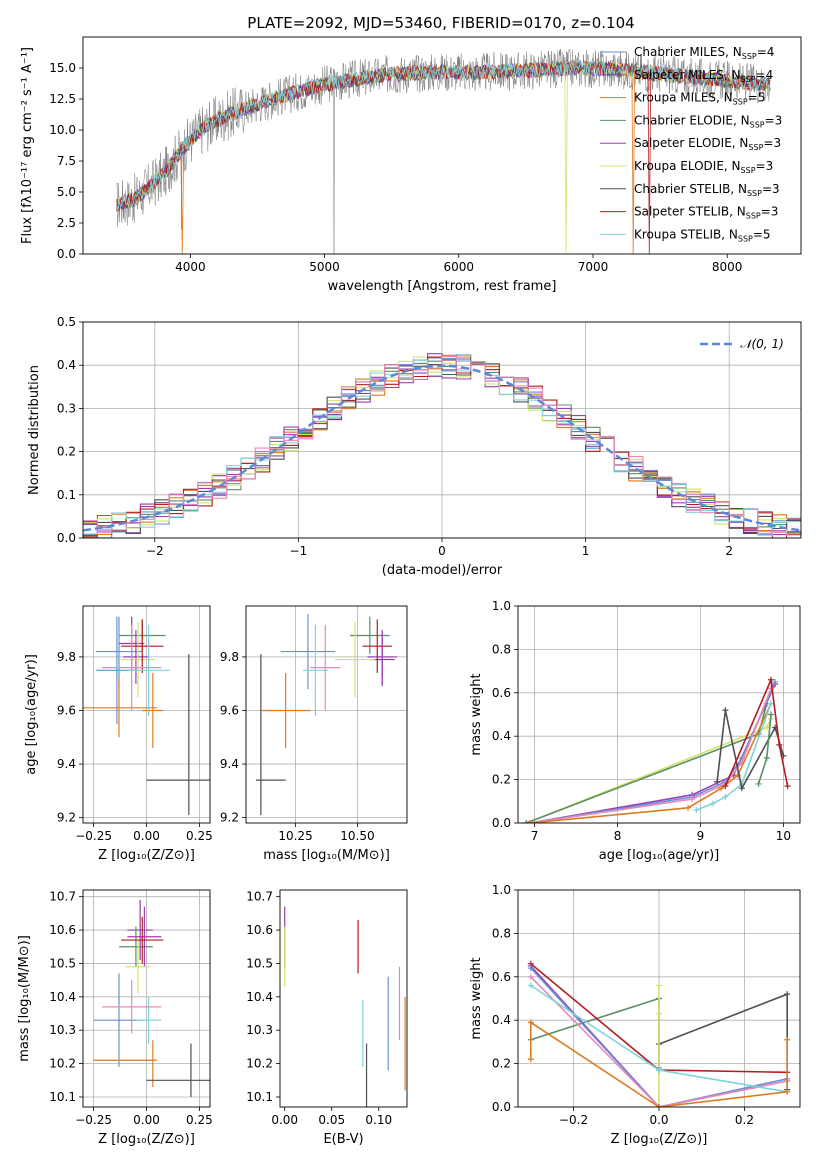  Describe the element at coordinates (326, 855) in the screenshot. I see `x-axis-label: mass [log₁₀(M/M⊙)]` at that location.